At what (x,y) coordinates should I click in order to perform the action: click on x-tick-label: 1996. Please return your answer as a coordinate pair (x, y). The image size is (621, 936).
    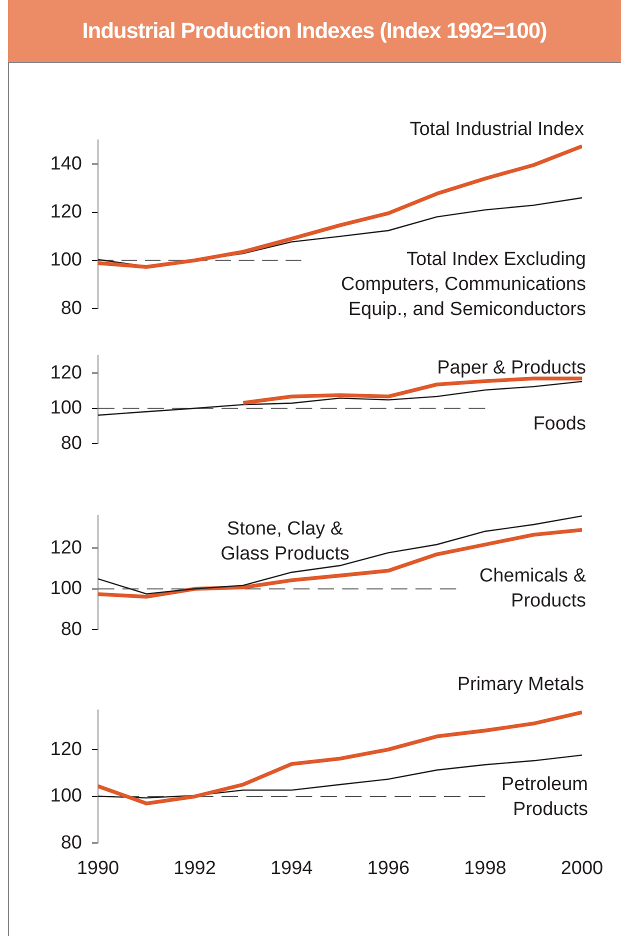
    Looking at the image, I should click on (388, 868).